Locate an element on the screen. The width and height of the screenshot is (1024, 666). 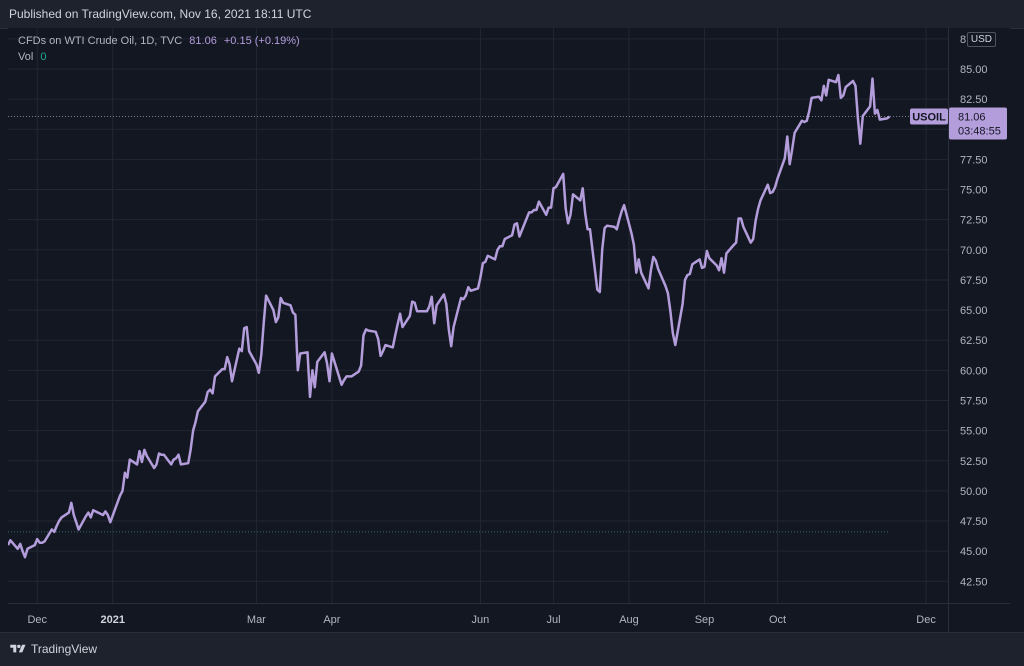
last-price-label-bg is located at coordinates (978, 123).